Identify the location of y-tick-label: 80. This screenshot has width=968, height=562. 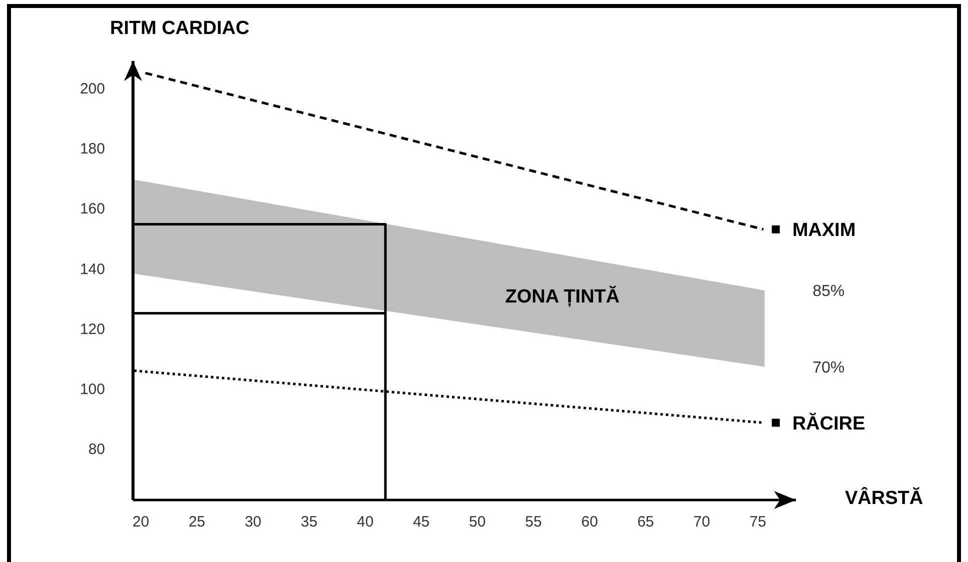
(96, 449).